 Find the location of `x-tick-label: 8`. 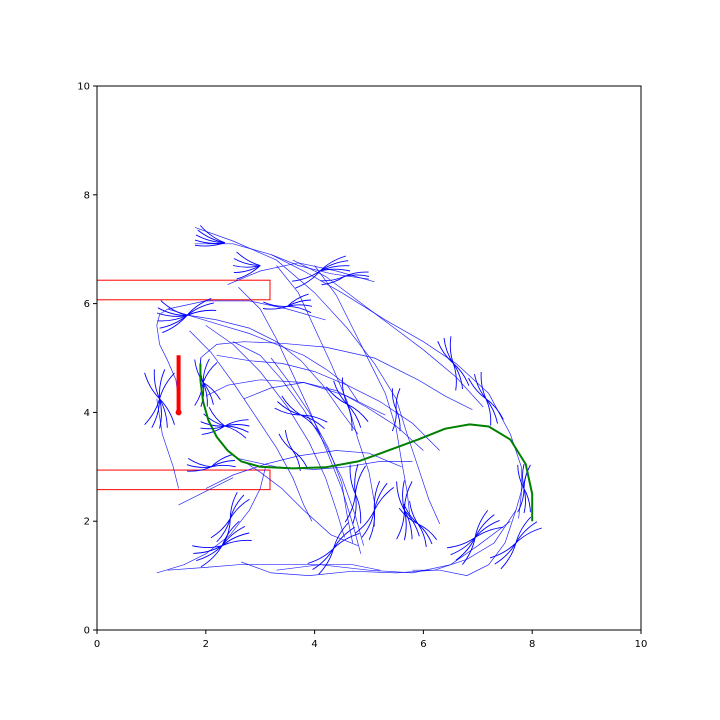

x-tick-label: 8 is located at coordinates (532, 644).